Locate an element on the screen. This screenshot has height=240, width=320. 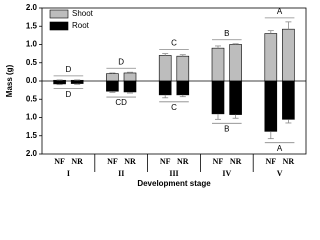
group-label: III is located at coordinates (173, 173).